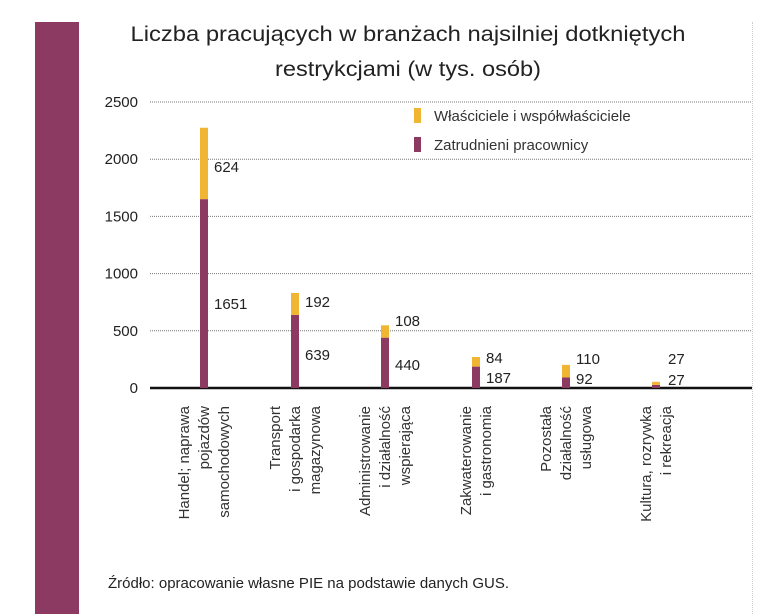 Image resolution: width=780 pixels, height=614 pixels. I want to click on x-category-label-line: Administrowanie, so click(365, 461).